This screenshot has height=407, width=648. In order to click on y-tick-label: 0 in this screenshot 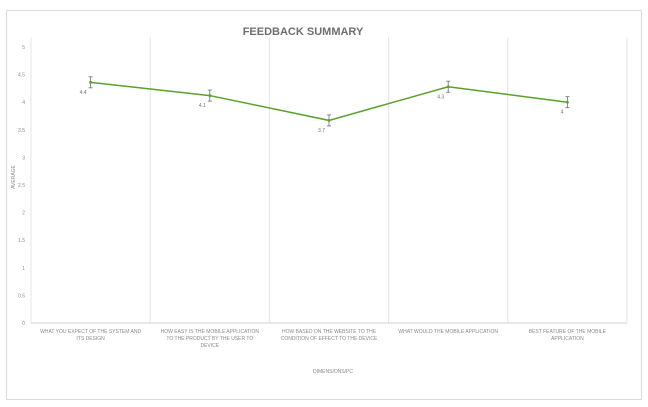, I will do `click(23, 324)`.